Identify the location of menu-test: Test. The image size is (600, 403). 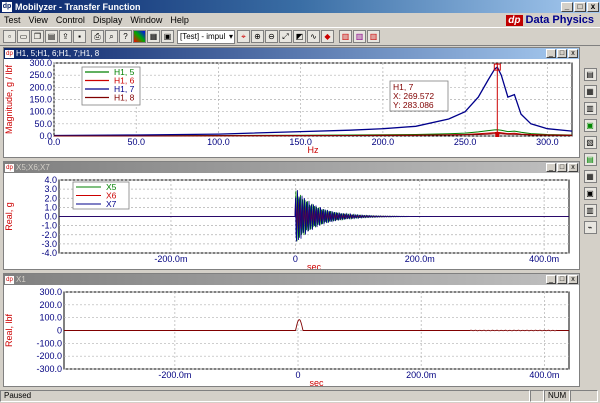
(12, 20).